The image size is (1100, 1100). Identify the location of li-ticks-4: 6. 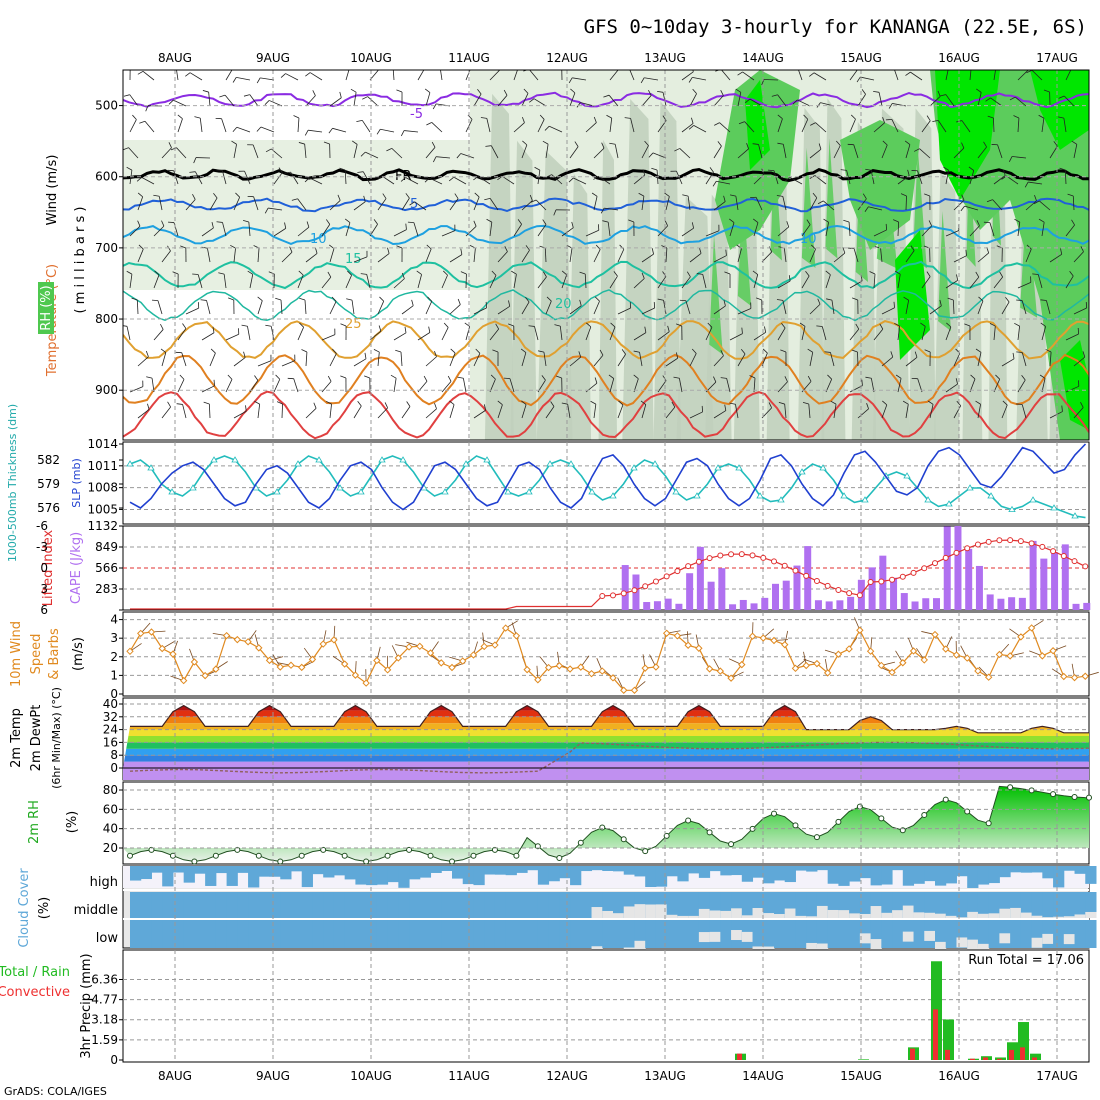
(44, 610).